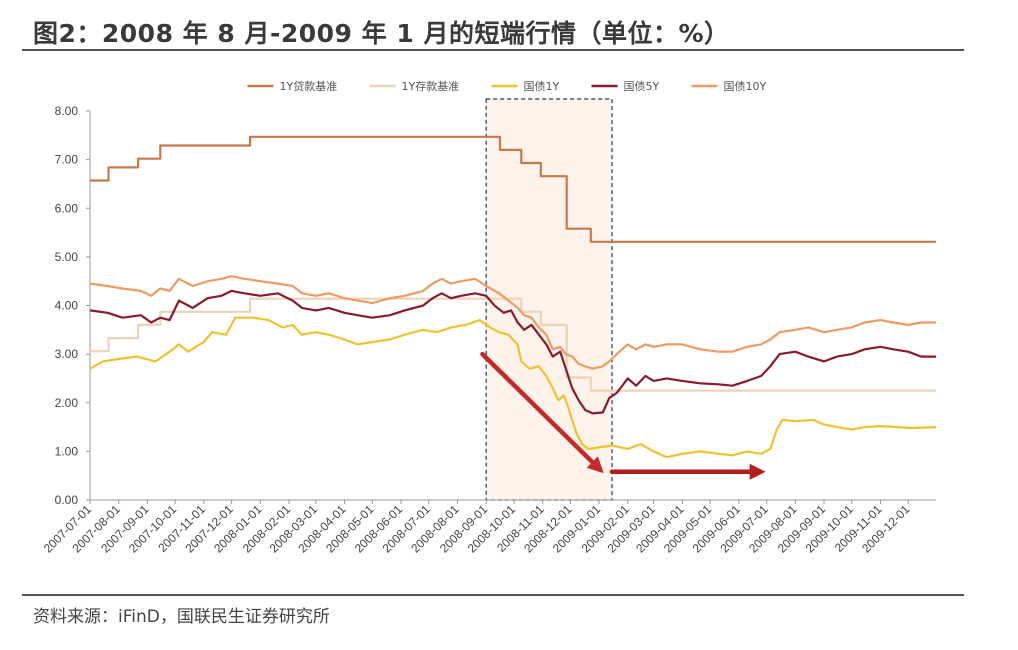  What do you see at coordinates (623, 415) in the screenshot?
I see `chart-annotations` at bounding box center [623, 415].